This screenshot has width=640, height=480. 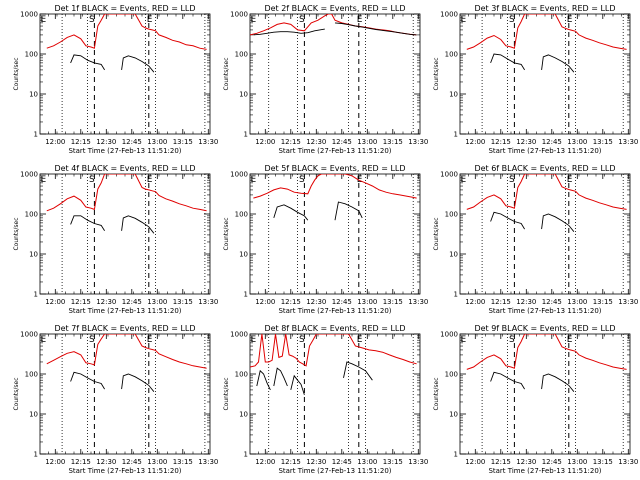 I want to click on chart-title: Det 1f BLACK = Events, RED = LLD, so click(x=124, y=8).